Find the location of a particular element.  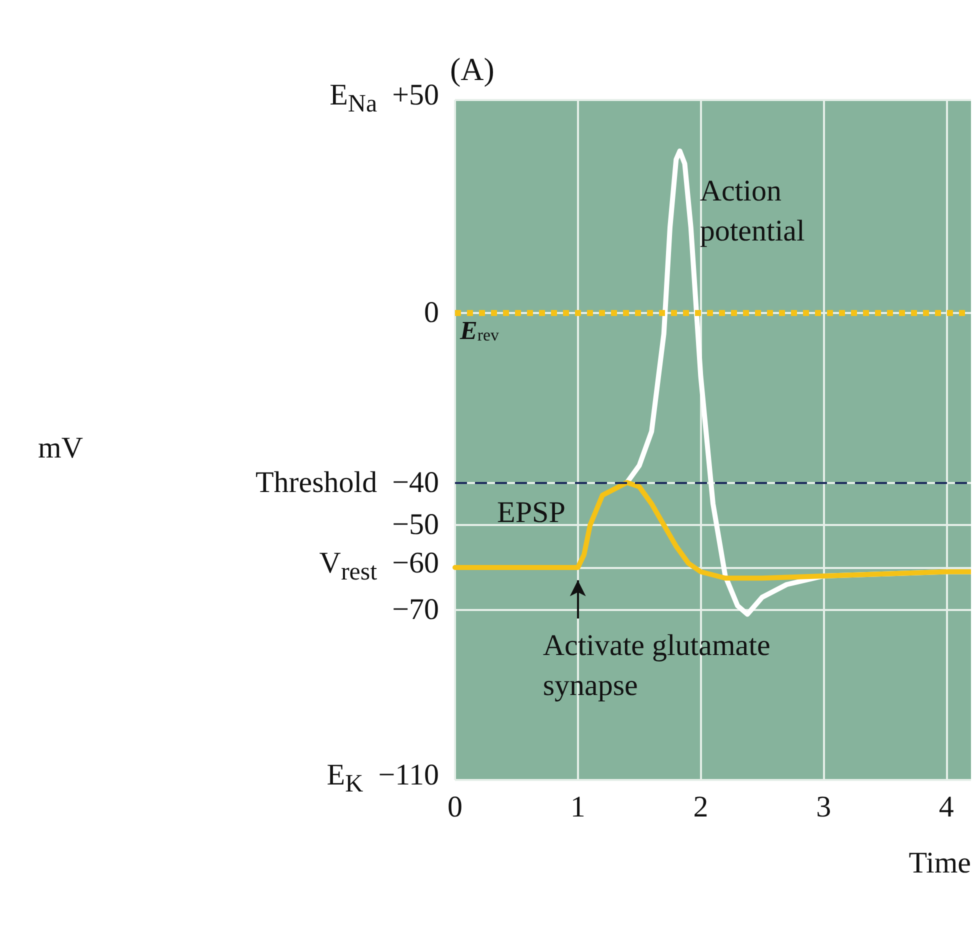

y-tick-label: 0 is located at coordinates (431, 313).